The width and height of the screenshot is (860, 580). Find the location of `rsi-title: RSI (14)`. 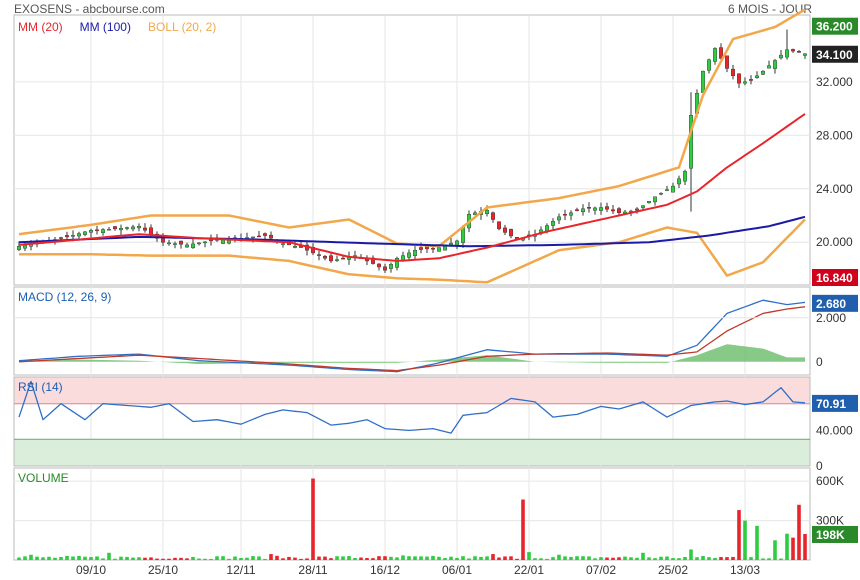

rsi-title: RSI (14) is located at coordinates (40, 387).